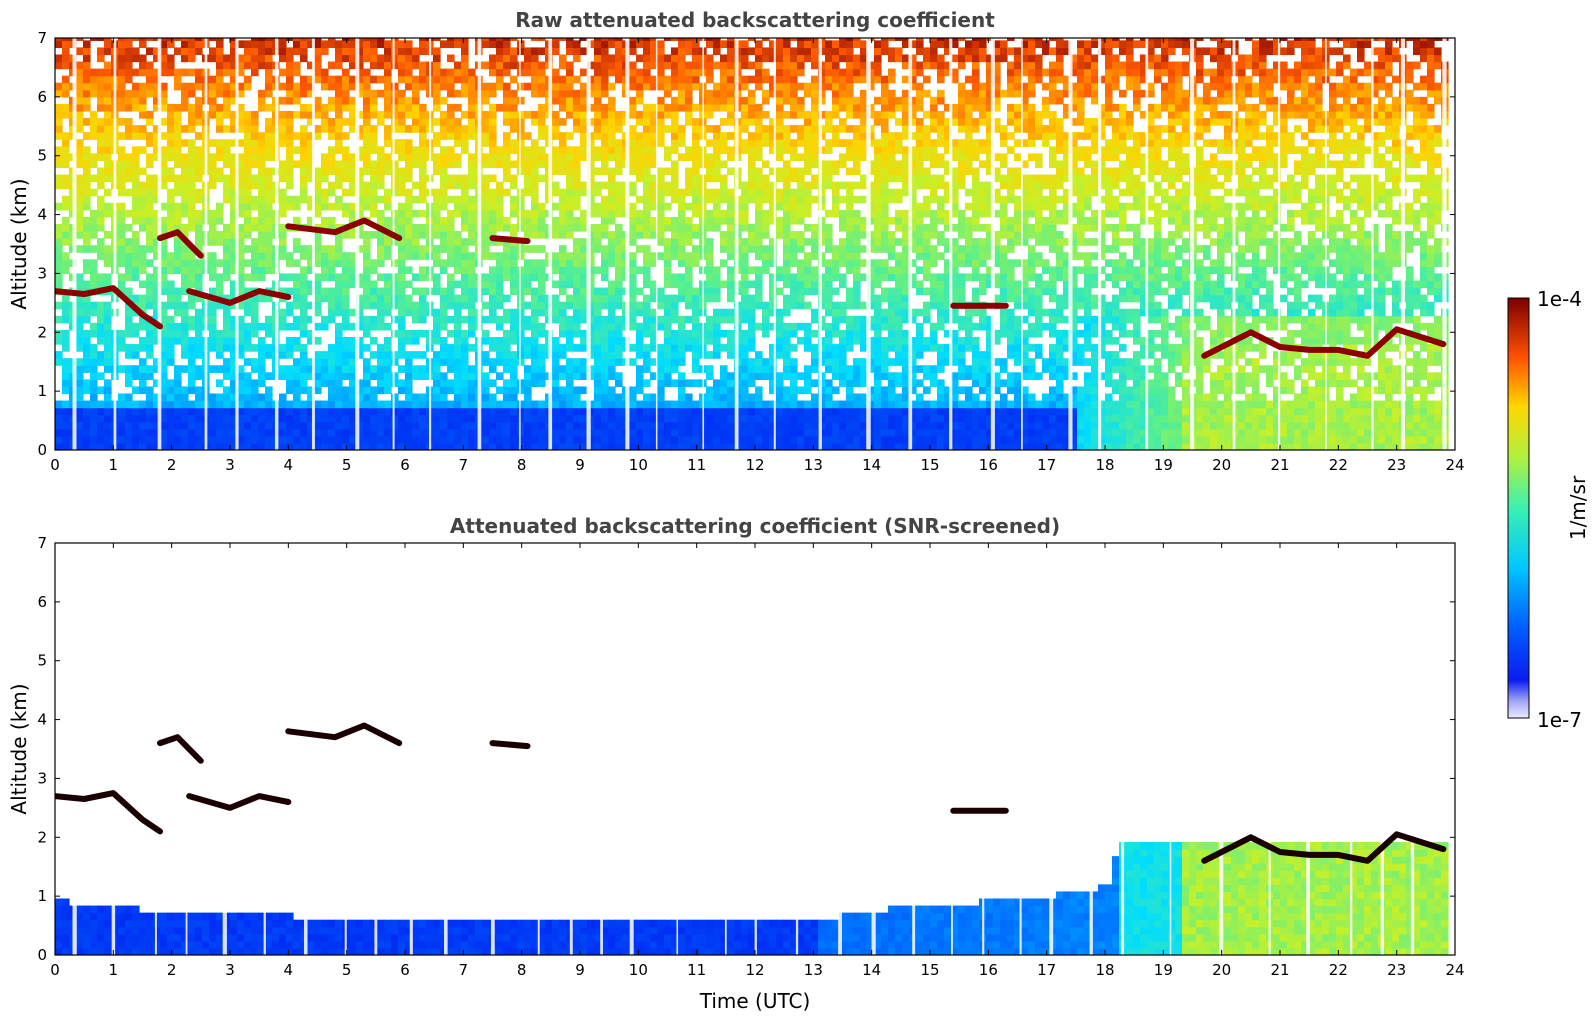 Image resolution: width=1595 pixels, height=1020 pixels. What do you see at coordinates (755, 1001) in the screenshot?
I see `x-axis-label: Time (UTC)` at bounding box center [755, 1001].